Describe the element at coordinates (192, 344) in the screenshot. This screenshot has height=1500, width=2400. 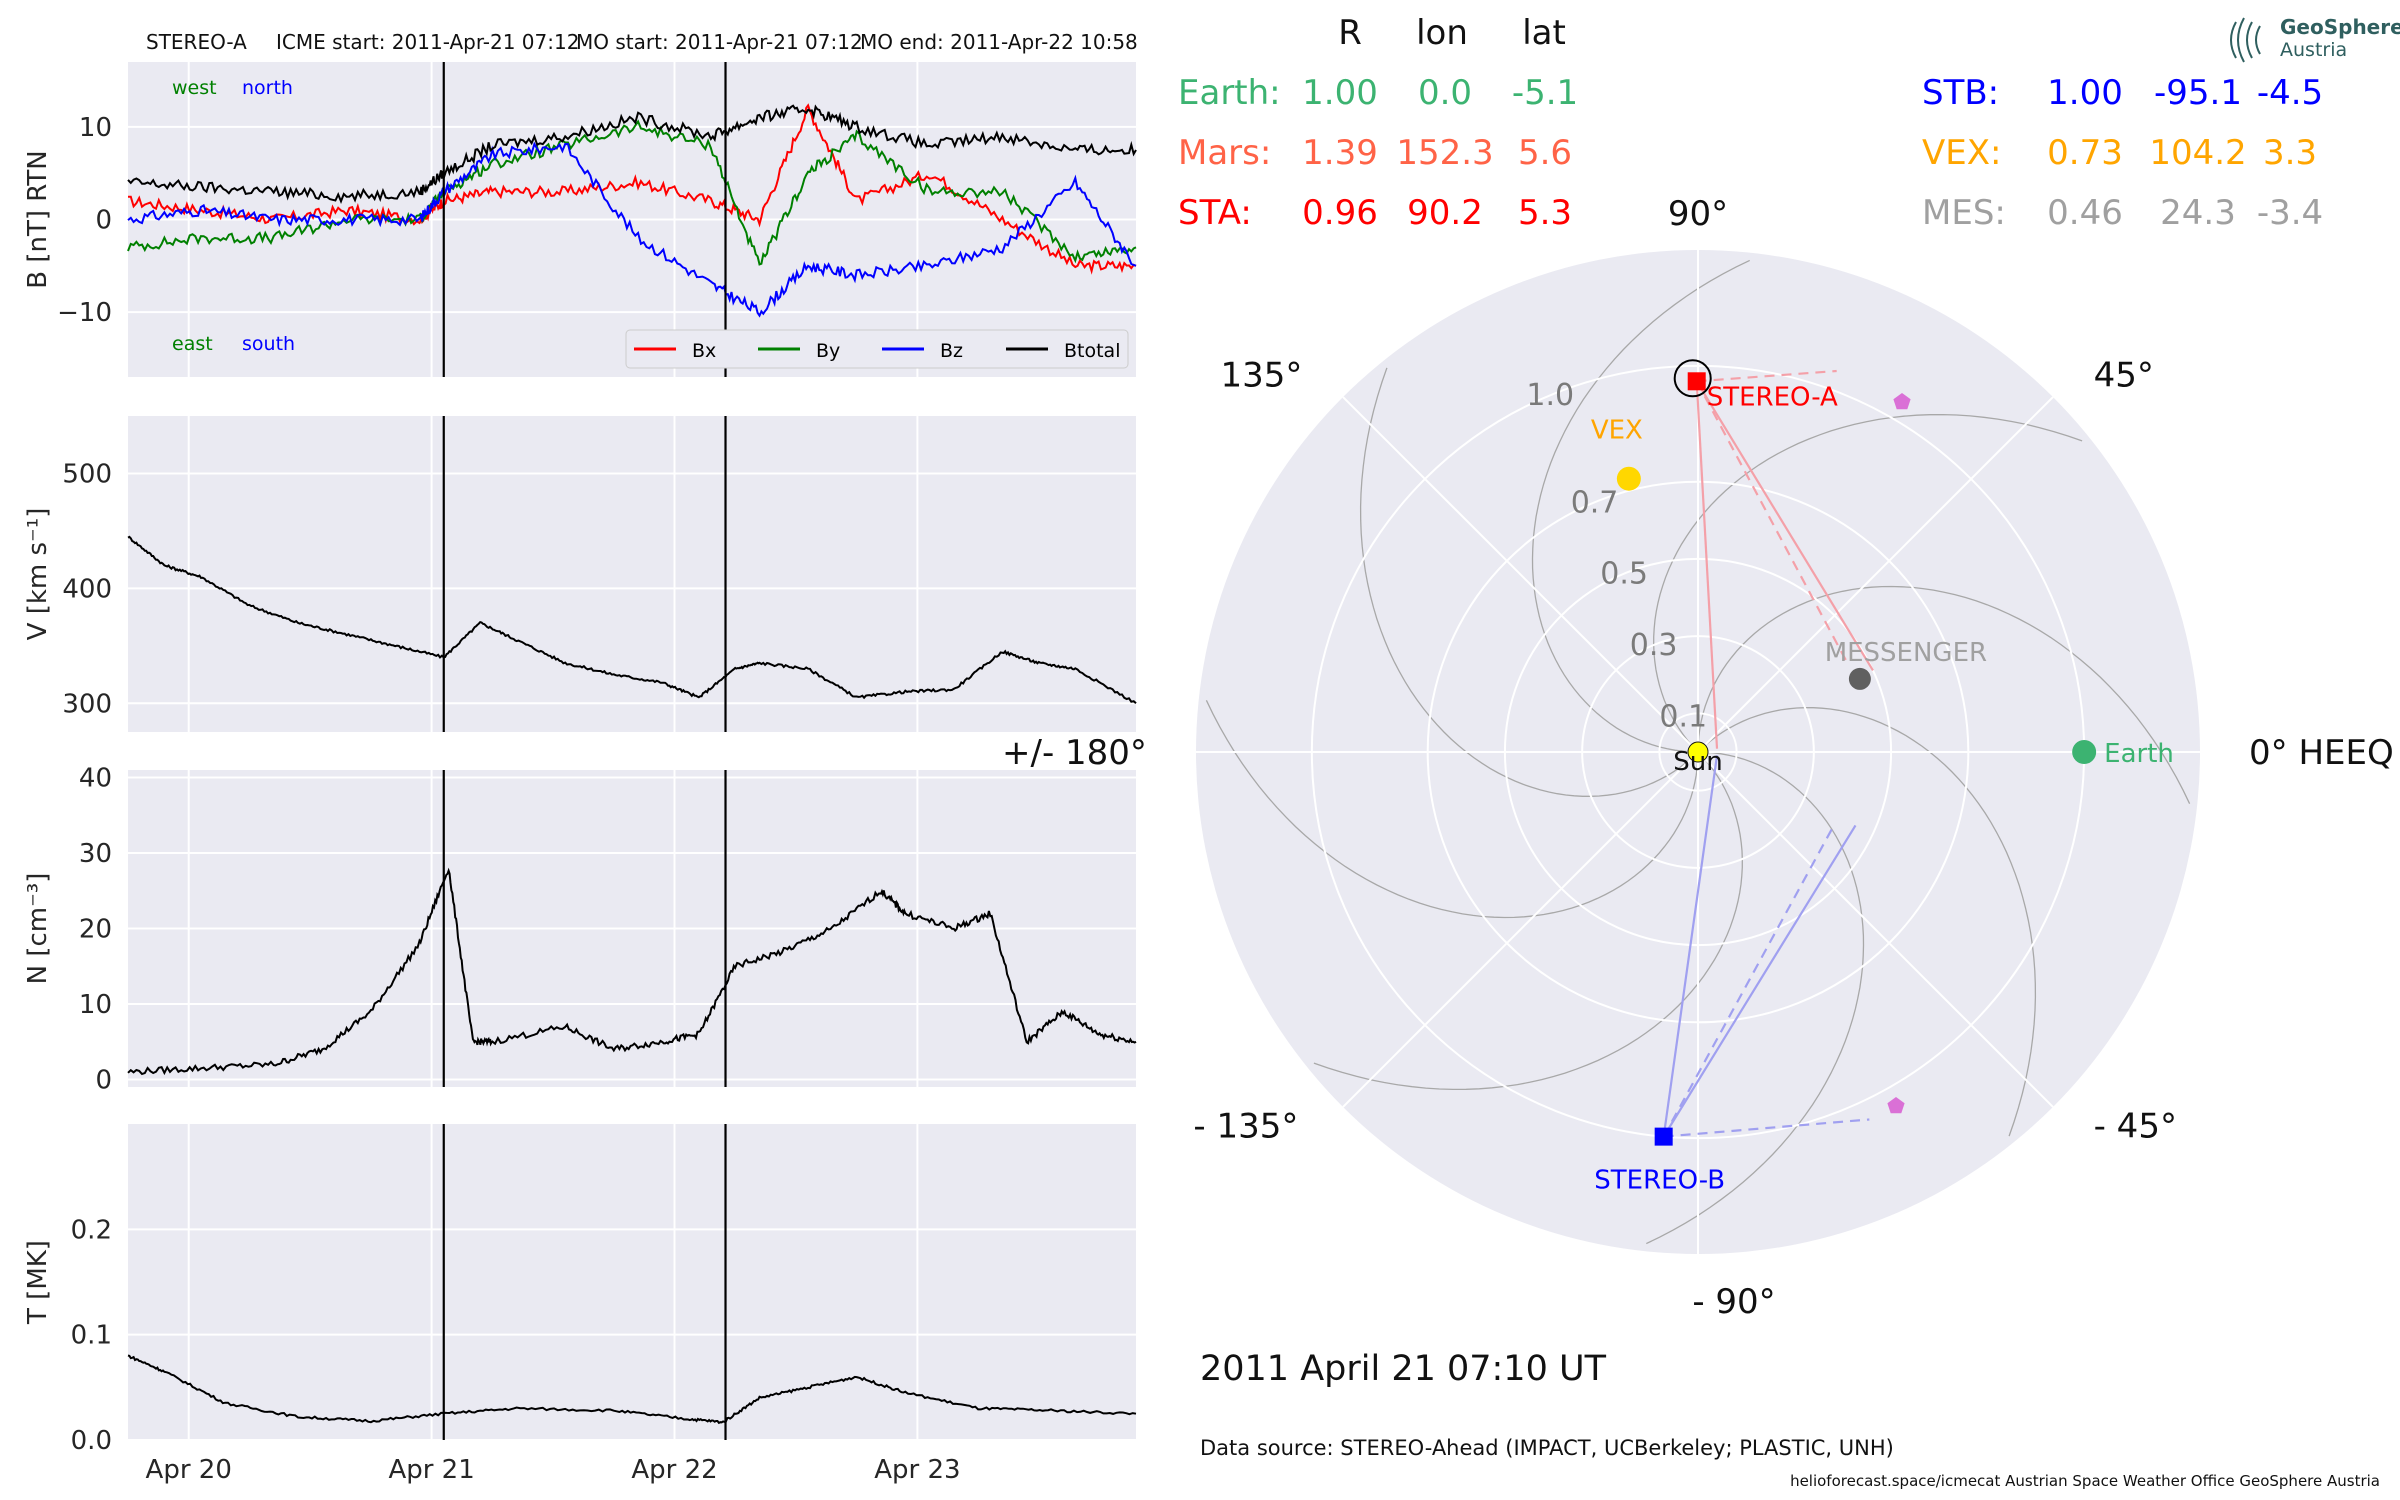
I see `annotation-east: east` at that location.